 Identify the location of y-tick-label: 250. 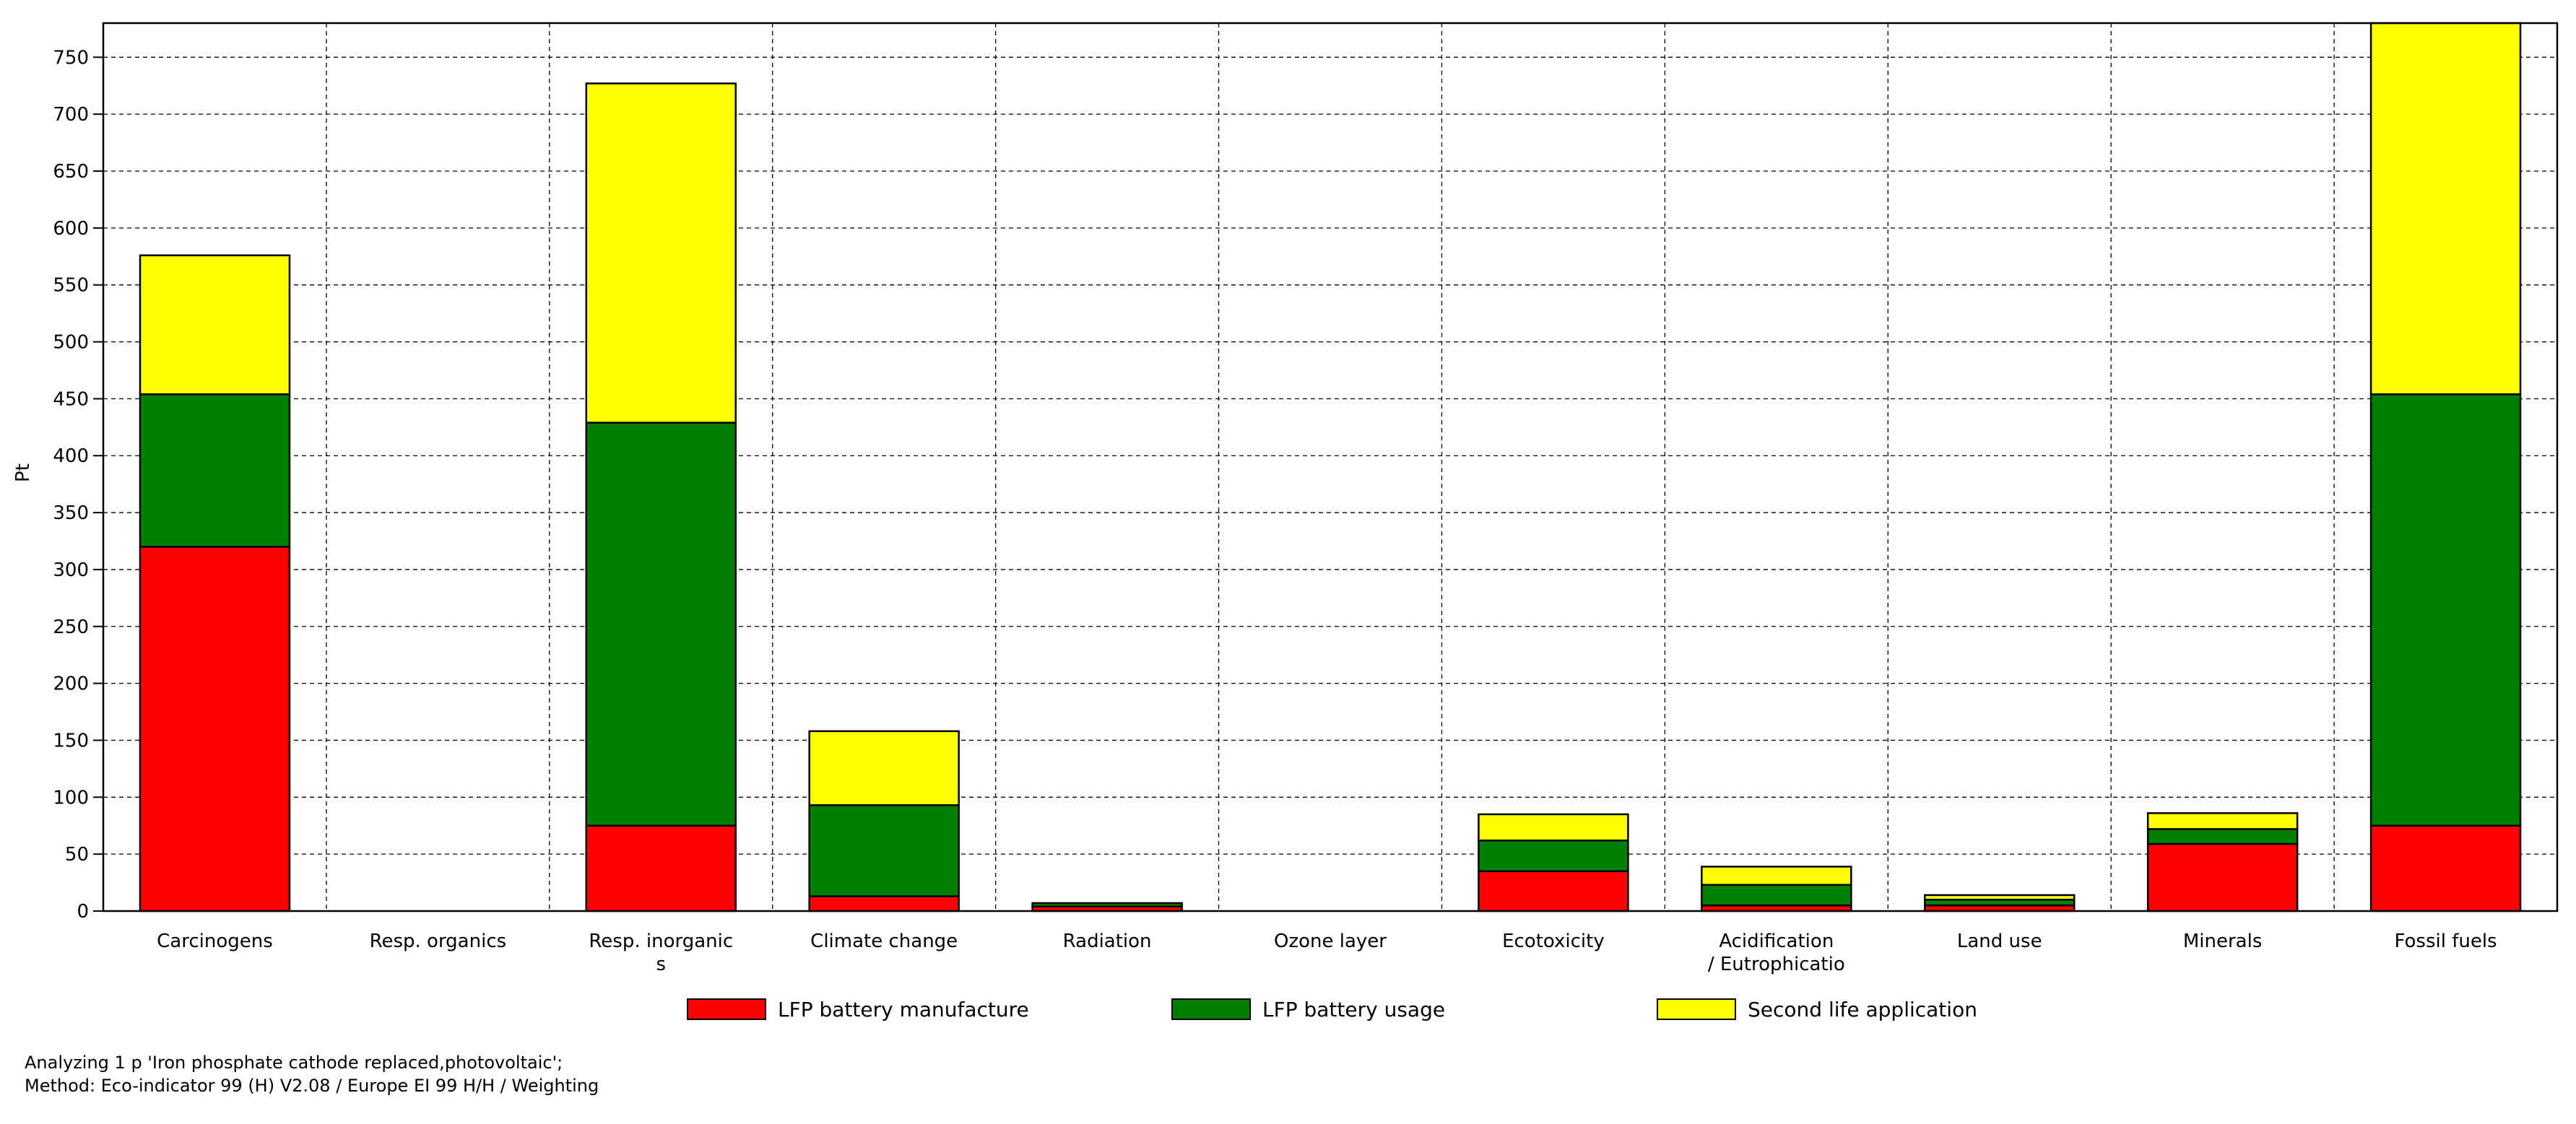
(71, 627).